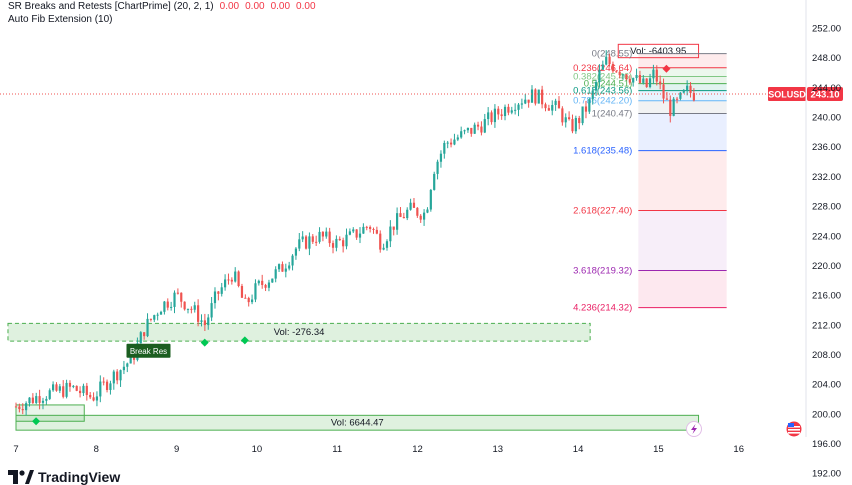 Image resolution: width=852 pixels, height=485 pixels. Describe the element at coordinates (612, 54) in the screenshot. I see `fib-label: 0(248.55)` at that location.